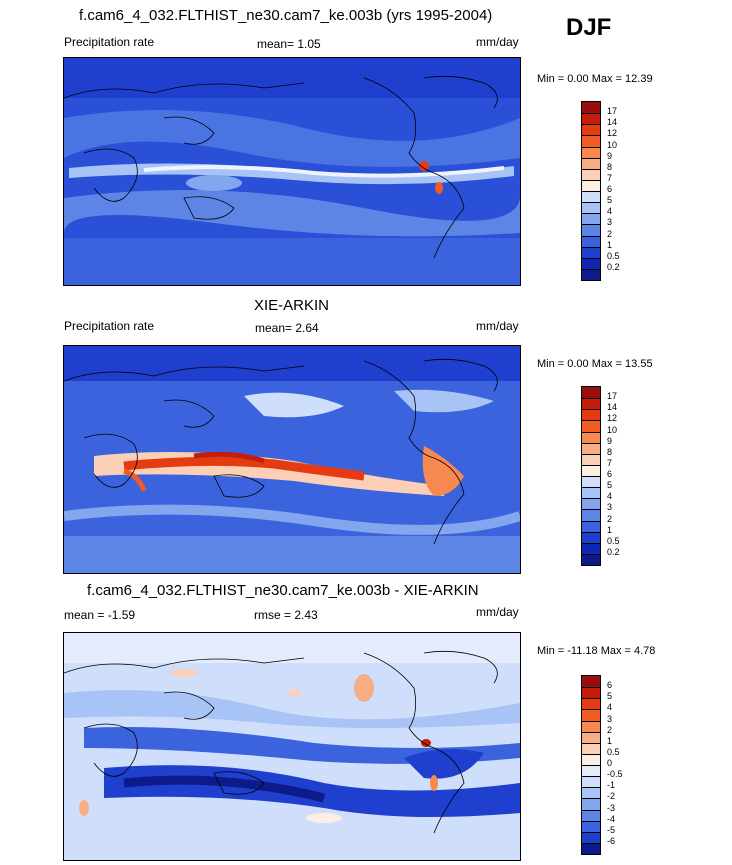 The image size is (732, 865). I want to click on panel-1-mean: mean= 1.05, so click(289, 44).